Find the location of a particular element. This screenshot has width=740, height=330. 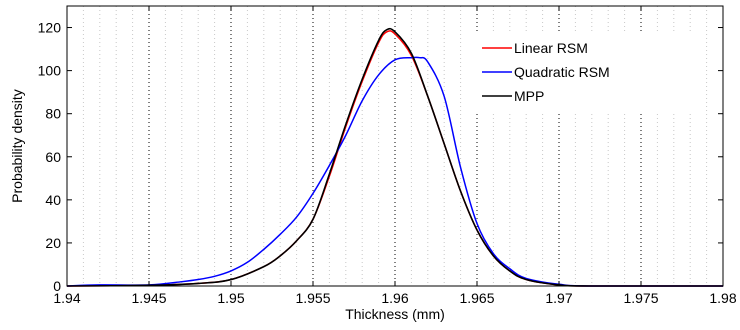

legend-label-linear-rsm: Linear RSM is located at coordinates (551, 48).